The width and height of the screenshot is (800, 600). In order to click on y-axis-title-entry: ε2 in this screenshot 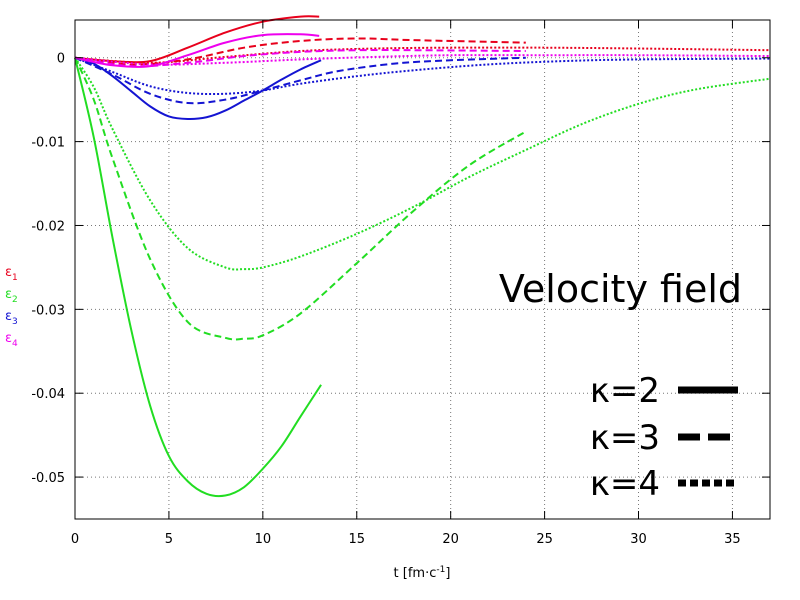, I will do `click(11, 296)`.